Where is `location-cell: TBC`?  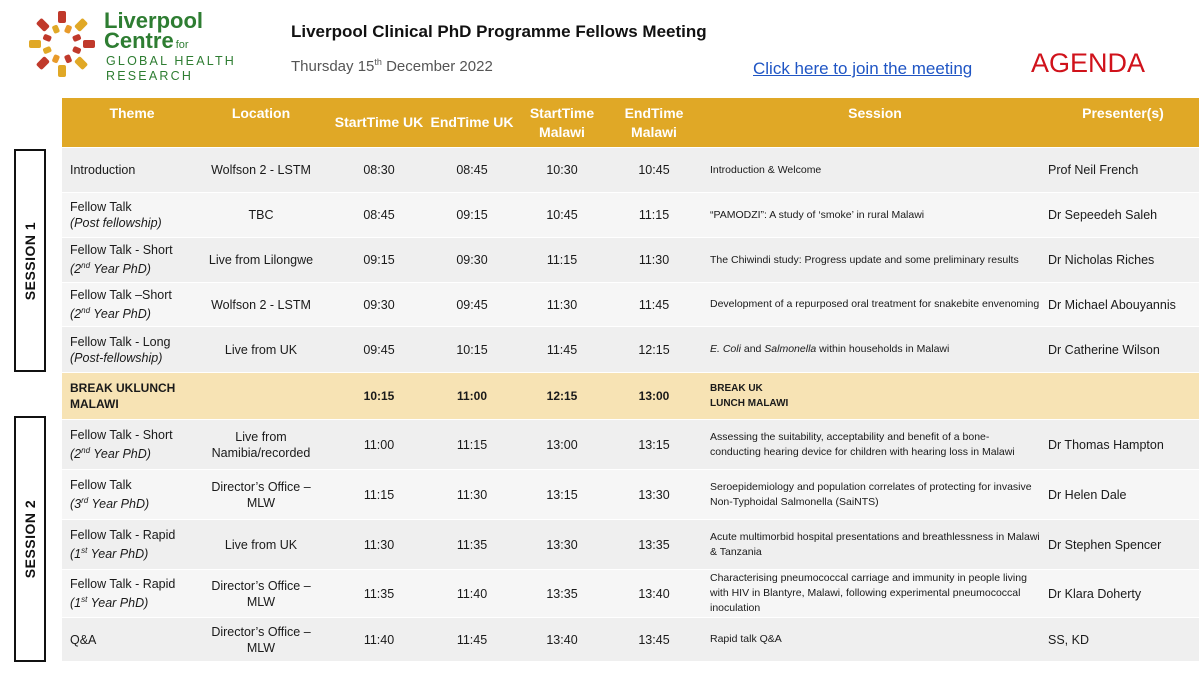 location-cell: TBC is located at coordinates (261, 215).